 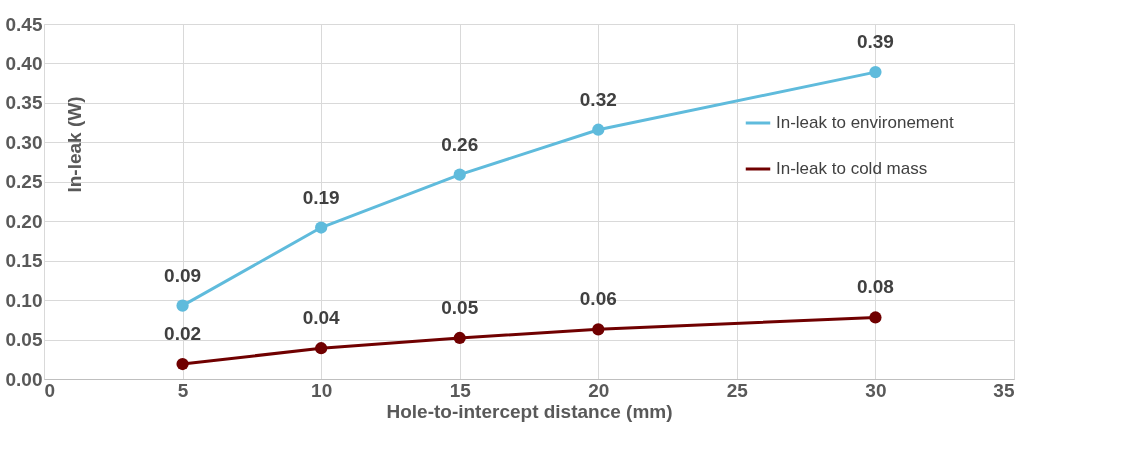 I want to click on data-label: 0.39, so click(x=875, y=42).